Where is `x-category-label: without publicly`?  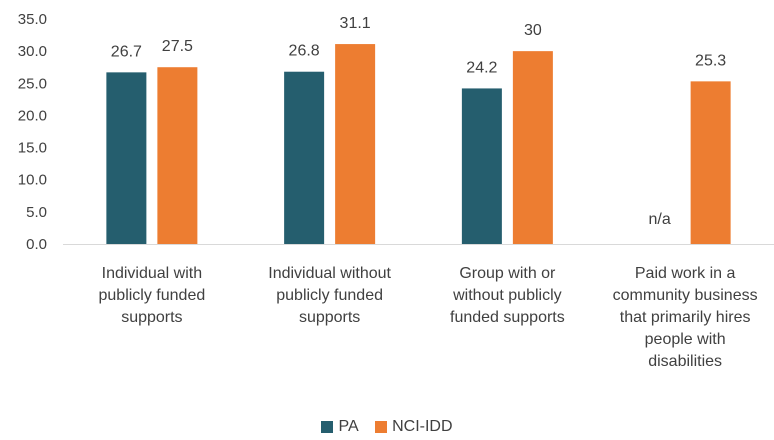 x-category-label: without publicly is located at coordinates (507, 295).